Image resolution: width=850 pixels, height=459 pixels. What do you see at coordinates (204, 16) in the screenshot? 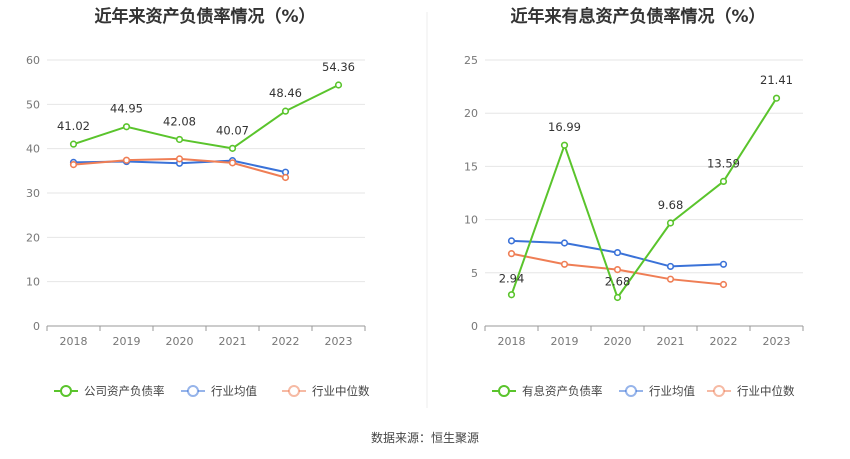
I see `chart-title: 近年来资产负债率情况（%）` at bounding box center [204, 16].